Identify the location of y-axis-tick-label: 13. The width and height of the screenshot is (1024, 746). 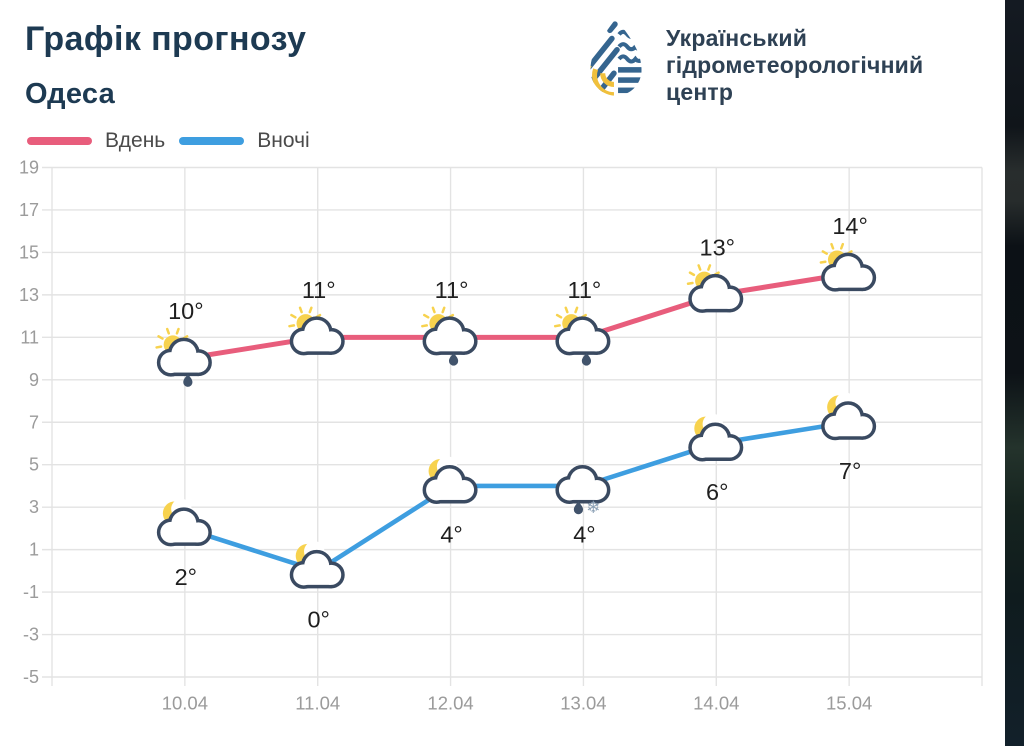
(29, 295).